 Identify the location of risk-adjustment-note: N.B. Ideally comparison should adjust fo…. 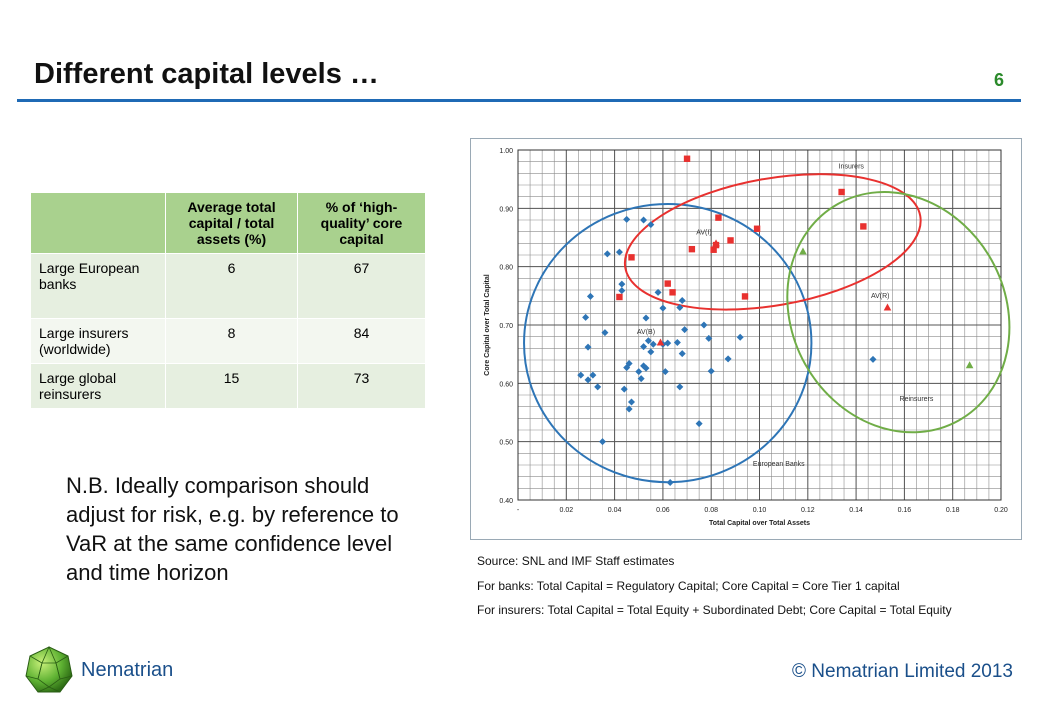
(232, 529).